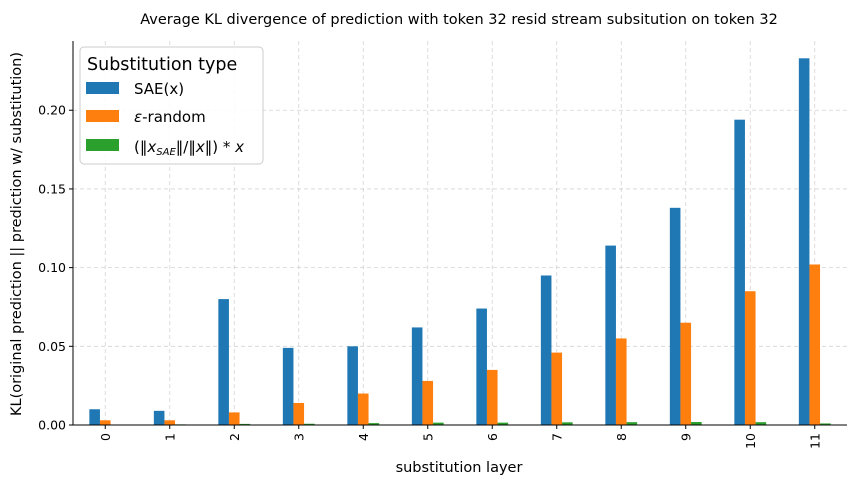 Image resolution: width=857 pixels, height=486 pixels. What do you see at coordinates (298, 437) in the screenshot?
I see `x-tick-label: 3` at bounding box center [298, 437].